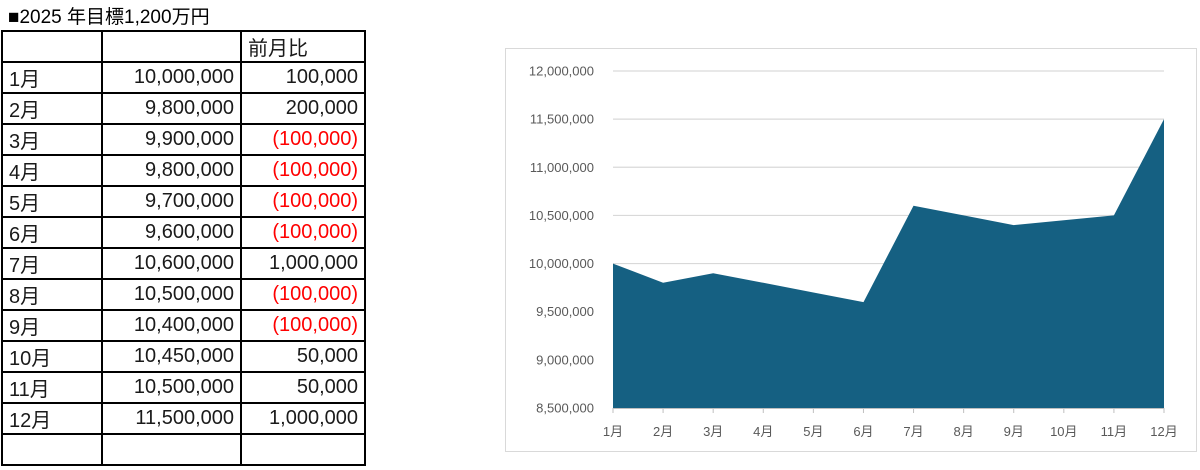 This screenshot has height=470, width=1200. I want to click on y-axis-label: 9,500,000, so click(565, 311).